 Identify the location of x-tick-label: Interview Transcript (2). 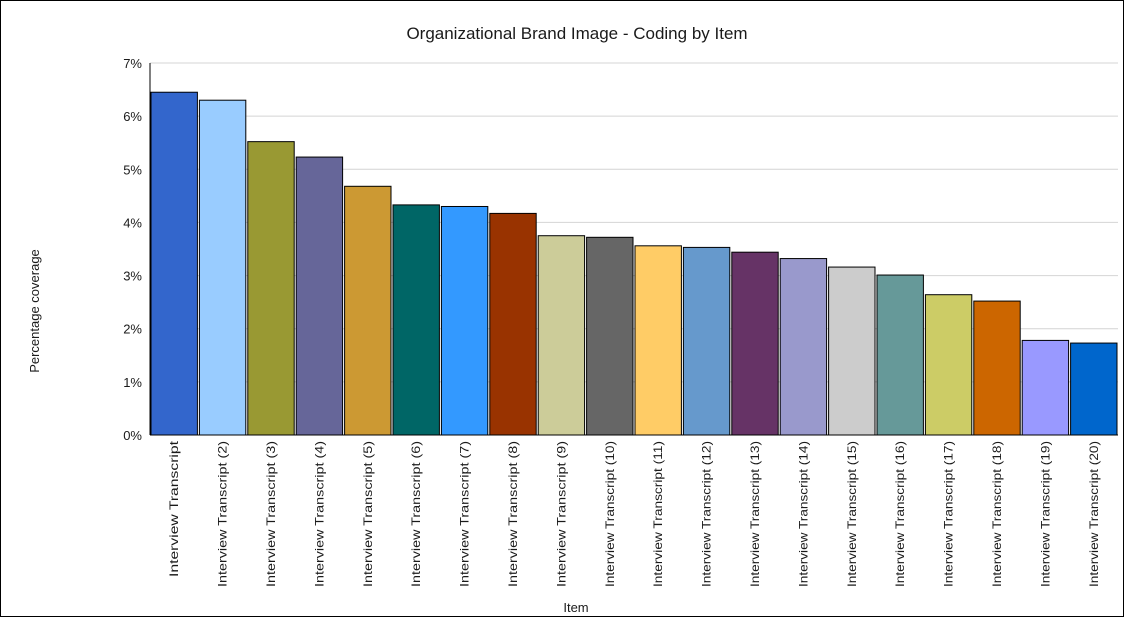
(223, 514).